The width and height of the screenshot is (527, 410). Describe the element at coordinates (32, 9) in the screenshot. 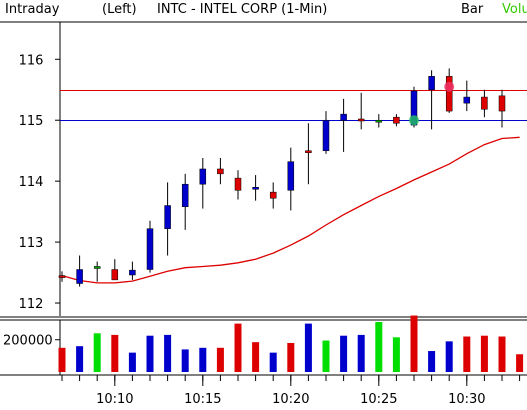

I see `chart-title-label: Intraday` at that location.